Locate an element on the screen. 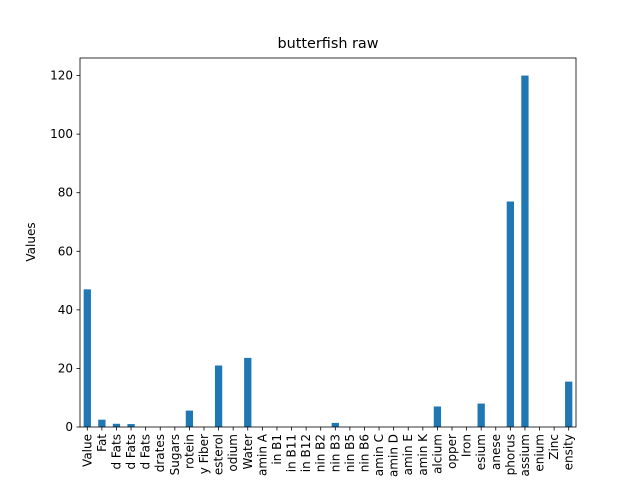 The width and height of the screenshot is (640, 480). x-tick-label-5: drates is located at coordinates (160, 453).